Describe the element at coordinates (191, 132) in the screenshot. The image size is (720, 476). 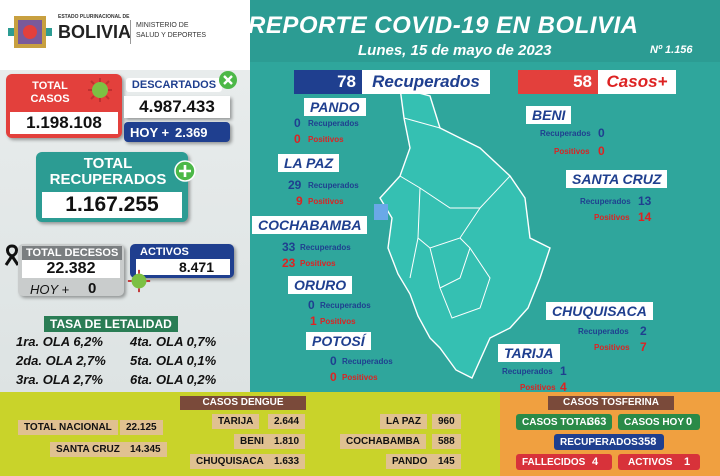
I see `descartados-hoy-value: 2.369` at that location.